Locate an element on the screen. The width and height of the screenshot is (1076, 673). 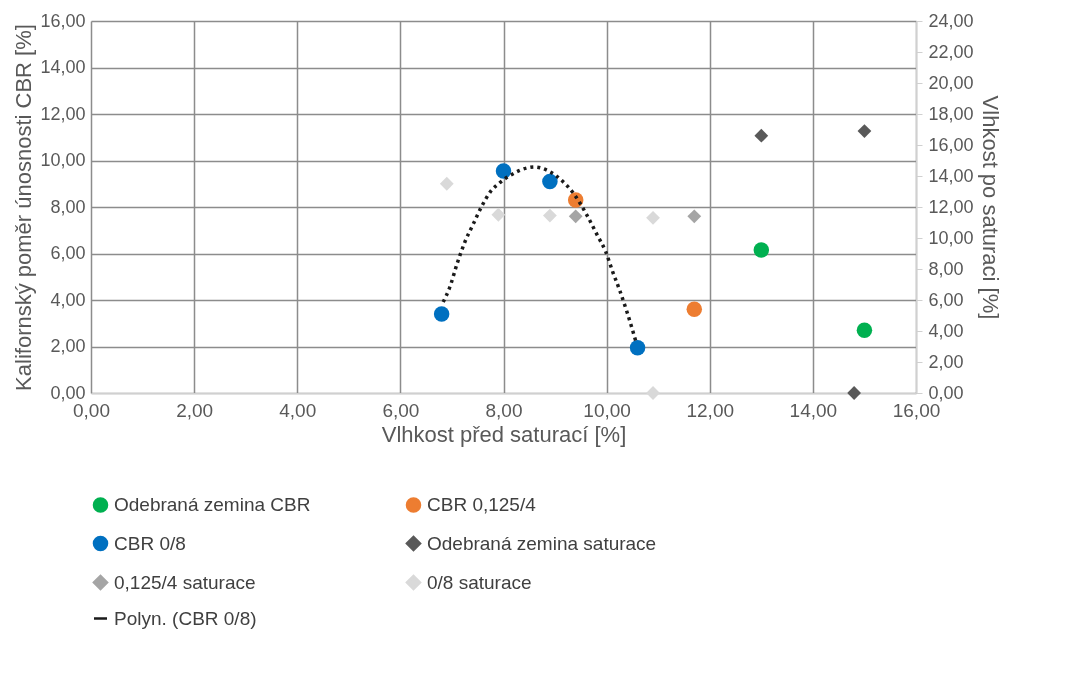
legend-label: 0,125/4 saturace is located at coordinates (185, 582).